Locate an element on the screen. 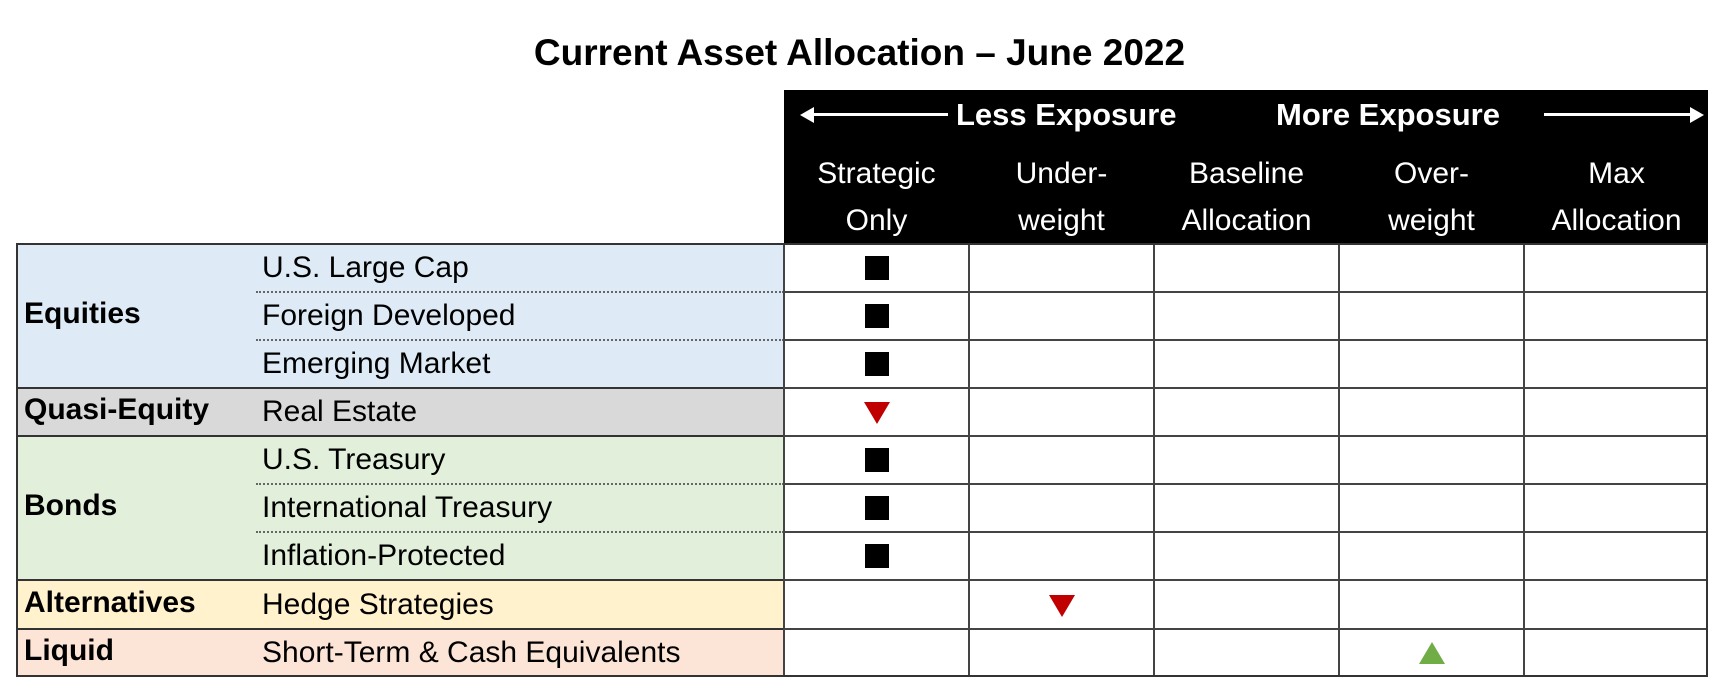 Image resolution: width=1719 pixels, height=687 pixels. column-header-strategic-only: Strategic Only is located at coordinates (876, 197).